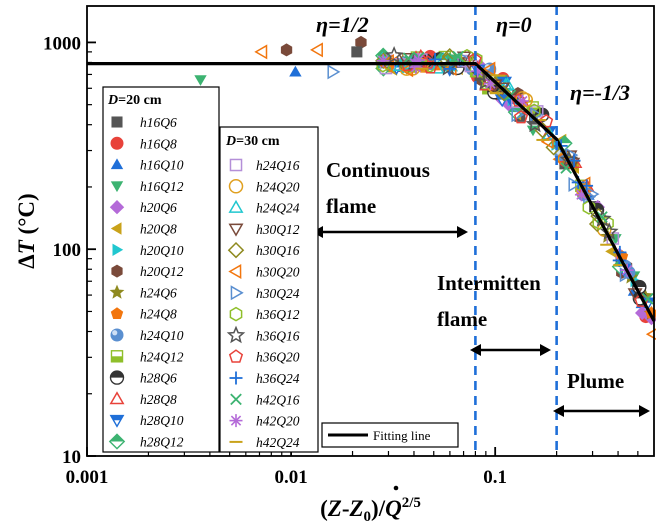 This screenshot has width=656, height=528. Describe the element at coordinates (158, 378) in the screenshot. I see `legend-label: h28Q6` at that location.